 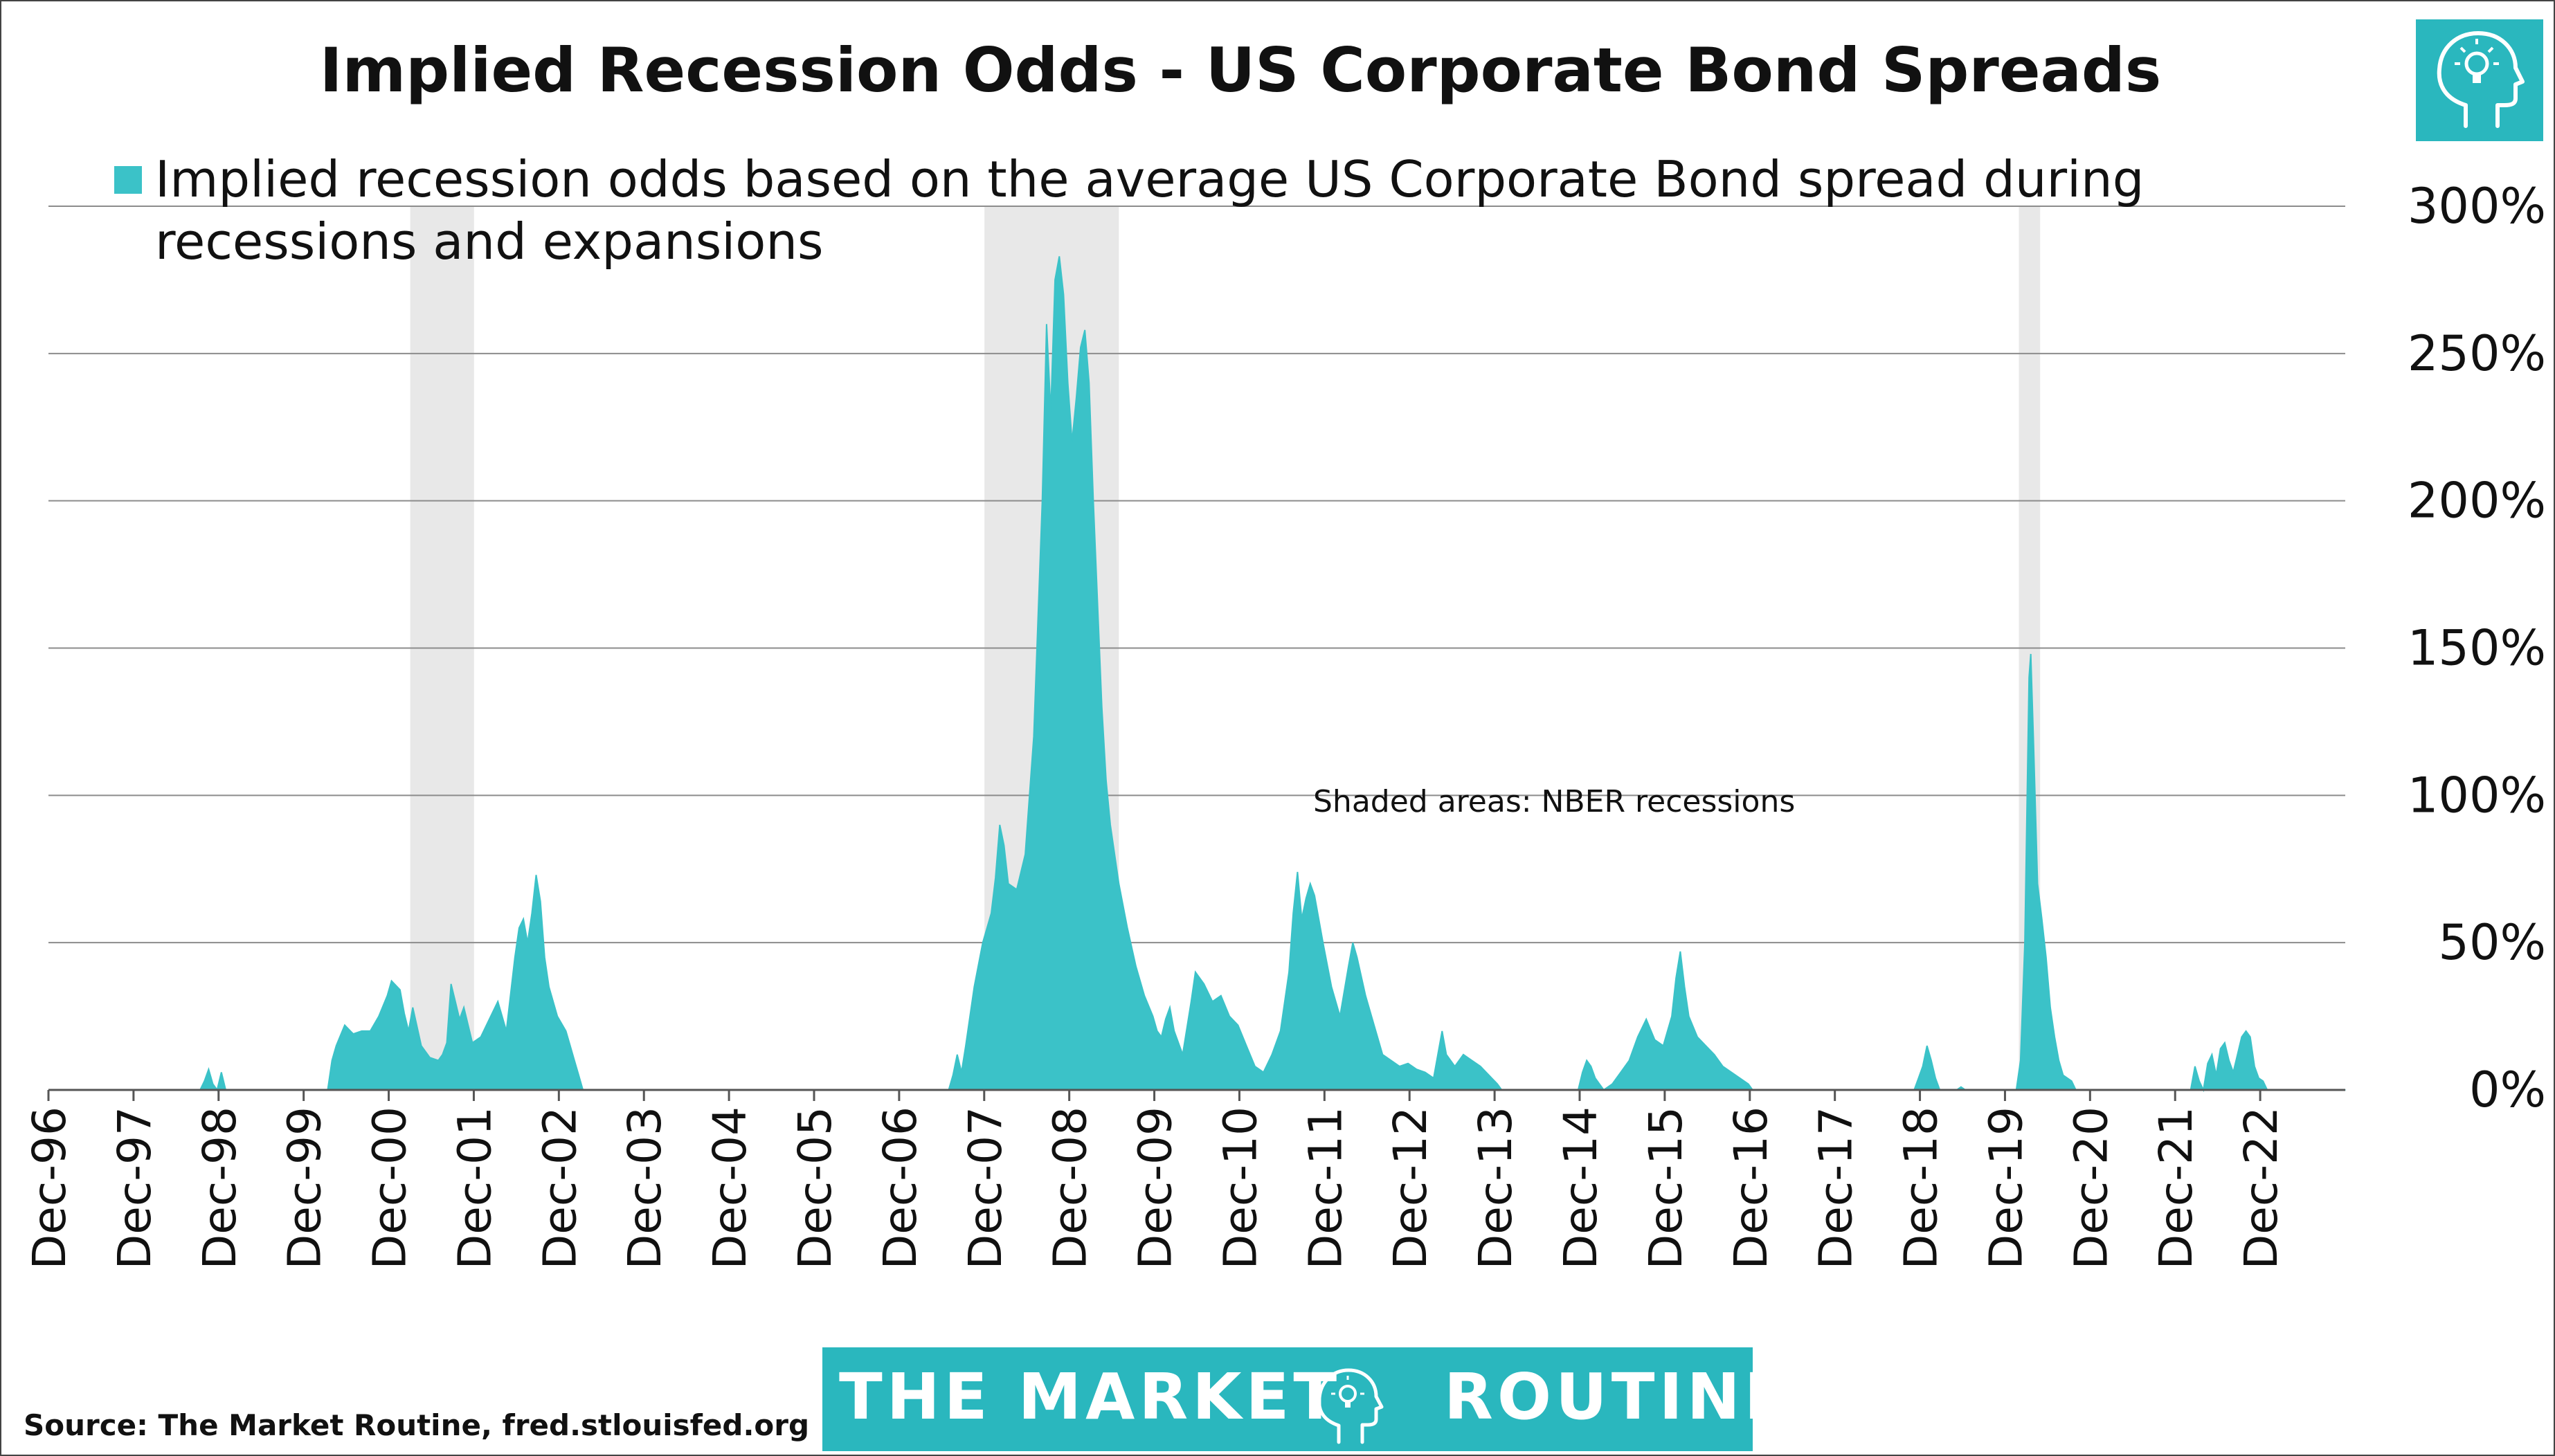 I want to click on x-tick-label: Dec-14, so click(x=1580, y=1188).